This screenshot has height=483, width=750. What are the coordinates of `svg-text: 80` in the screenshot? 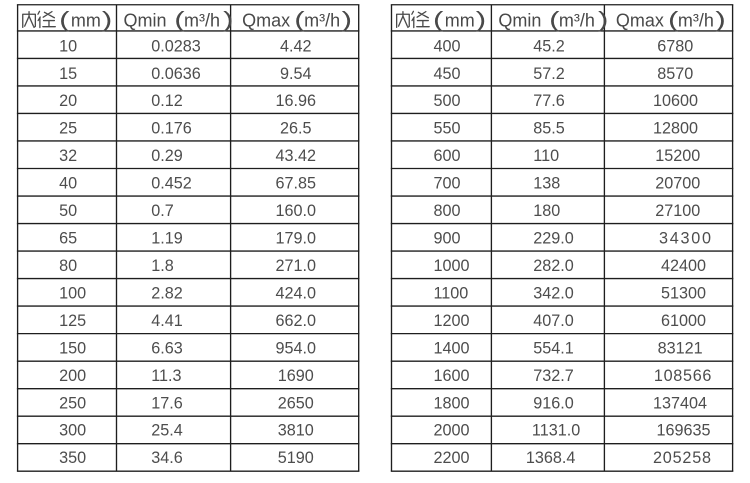 It's located at (68, 266).